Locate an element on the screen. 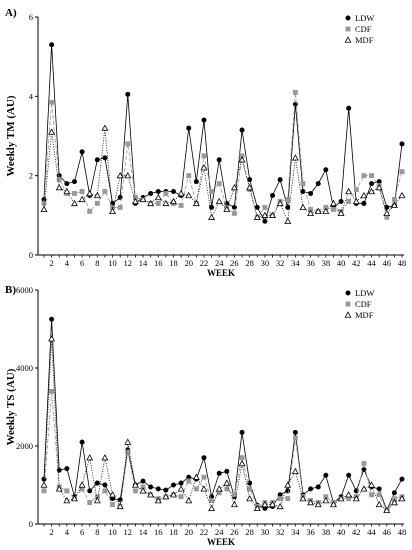 The height and width of the screenshot is (550, 412). panel-a-y-tick-label: 4 is located at coordinates (31, 96).